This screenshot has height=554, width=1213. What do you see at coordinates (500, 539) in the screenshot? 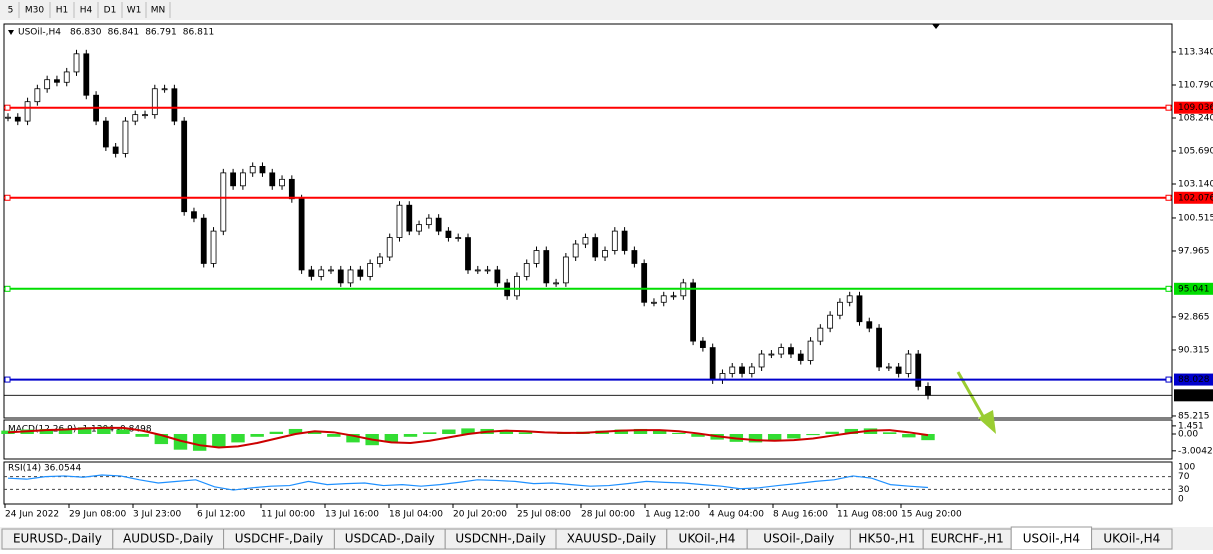
I see `tab-label: USDCNH-,Daily` at bounding box center [500, 539].